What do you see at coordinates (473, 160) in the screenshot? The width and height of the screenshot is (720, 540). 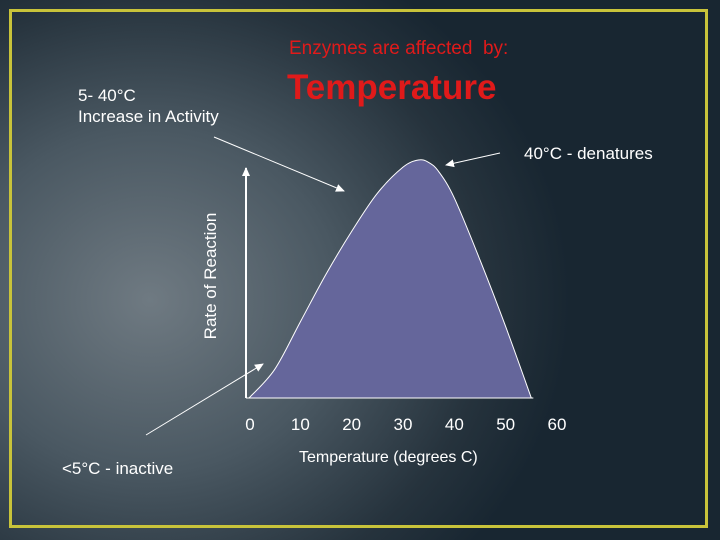 I see `arrow-denatures` at bounding box center [473, 160].